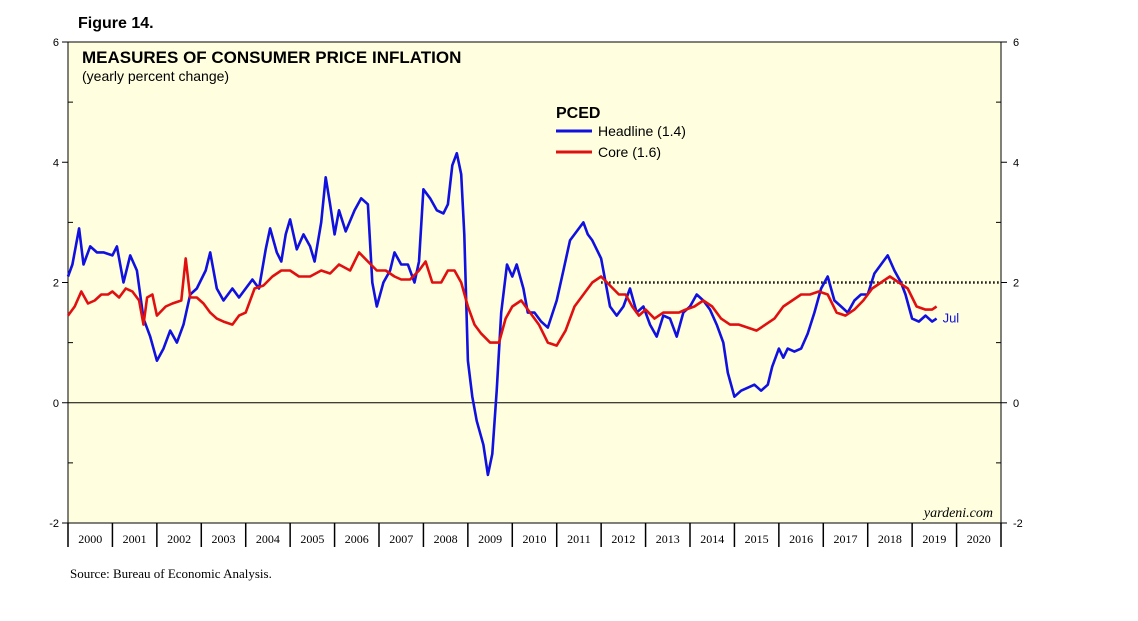 Image resolution: width=1138 pixels, height=621 pixels. Describe the element at coordinates (171, 573) in the screenshot. I see `source-note: Source: Bureau of Economic Analysis.` at that location.